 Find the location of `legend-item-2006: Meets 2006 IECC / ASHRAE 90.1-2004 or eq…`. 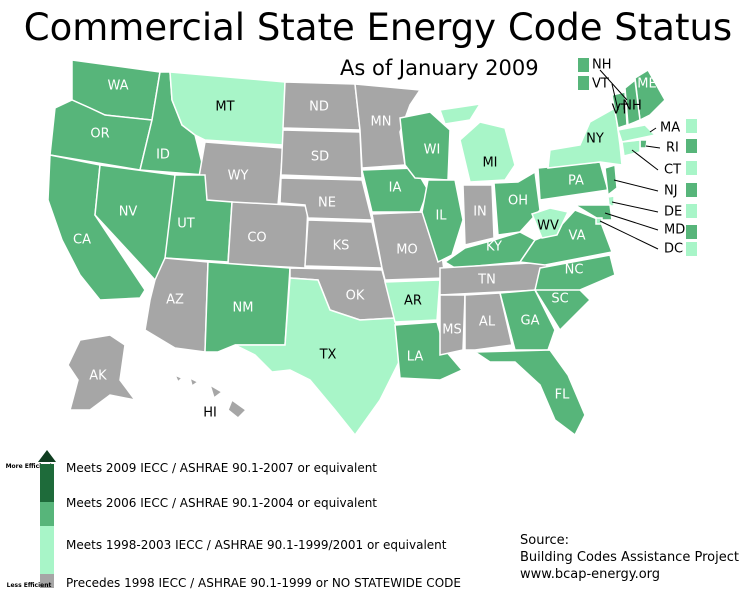

legend-item-2006: Meets 2006 IECC / ASHRAE 90.1-2004 or eq… is located at coordinates (222, 503).